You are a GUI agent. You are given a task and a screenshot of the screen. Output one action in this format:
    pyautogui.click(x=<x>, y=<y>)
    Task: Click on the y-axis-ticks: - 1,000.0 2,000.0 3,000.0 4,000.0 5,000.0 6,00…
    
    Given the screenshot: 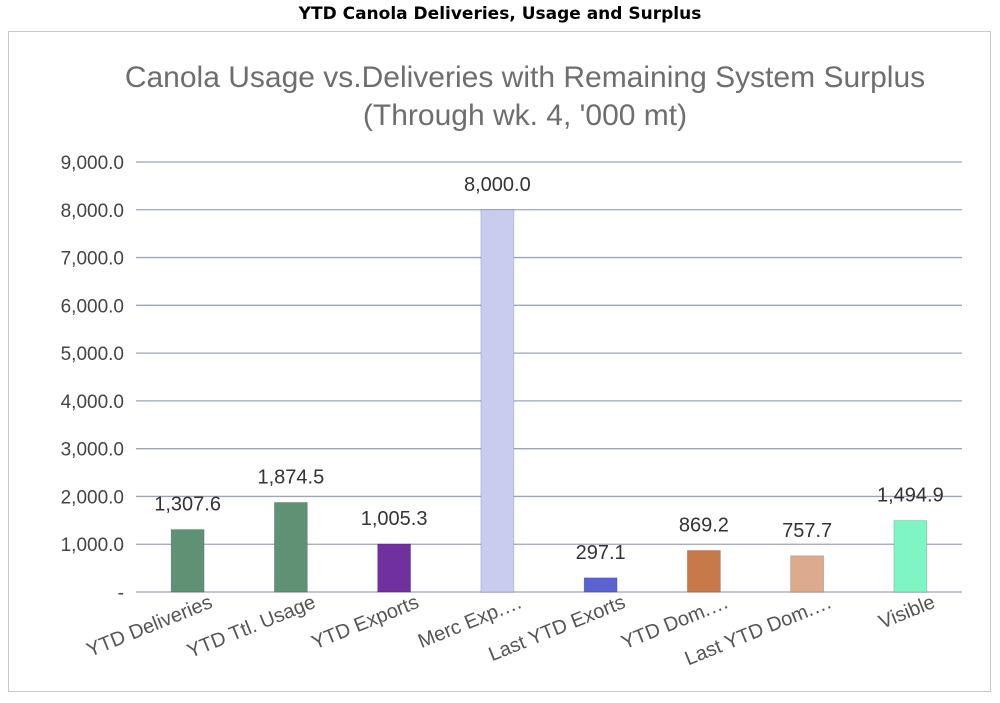 What is the action you would take?
    pyautogui.click(x=92, y=378)
    